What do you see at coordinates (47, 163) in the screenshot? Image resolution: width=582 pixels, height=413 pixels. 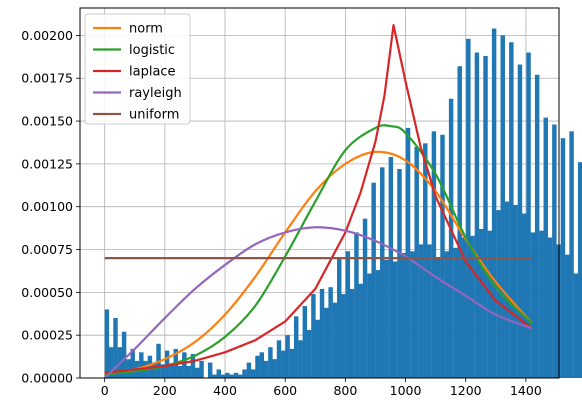 I see `y-tick-label: 0.00125` at bounding box center [47, 163].